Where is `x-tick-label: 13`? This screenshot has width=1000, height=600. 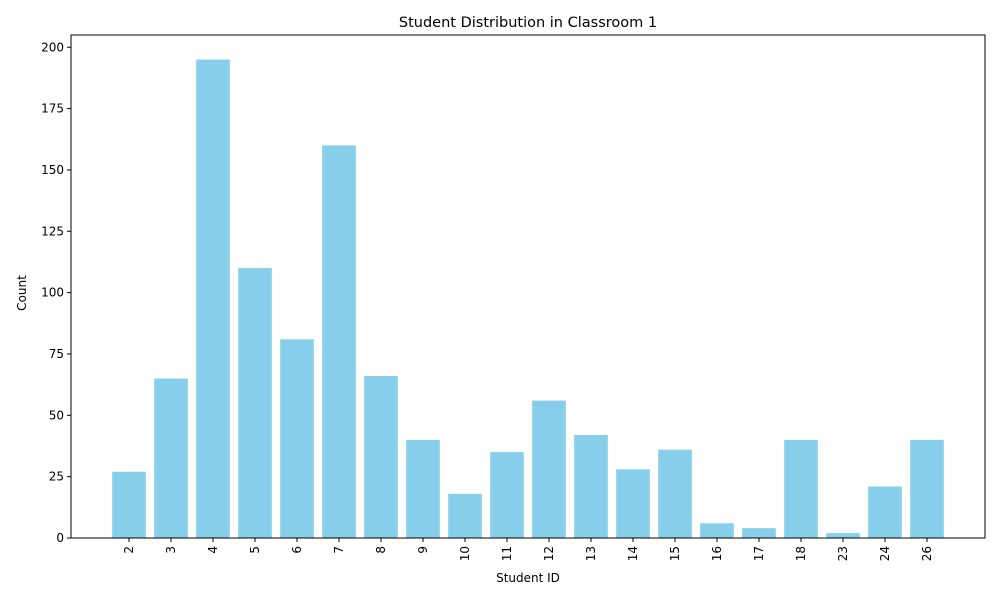
x-tick-label: 13 is located at coordinates (591, 553).